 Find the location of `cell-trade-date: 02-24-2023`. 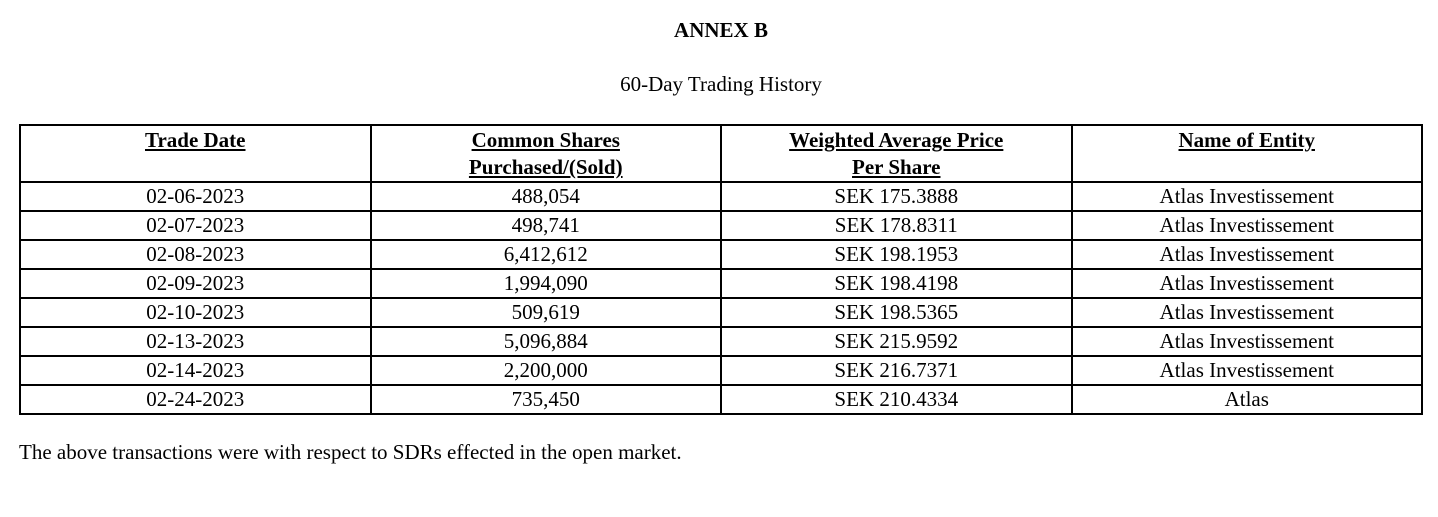

cell-trade-date: 02-24-2023 is located at coordinates (195, 399).